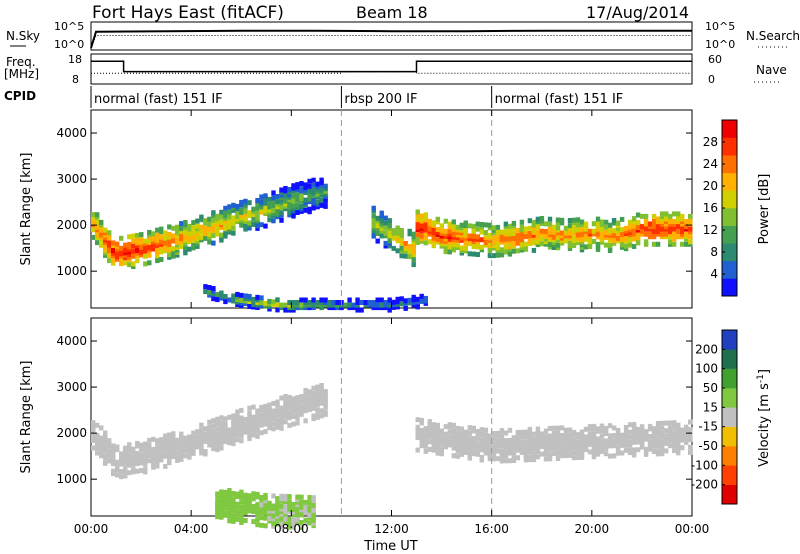  Describe the element at coordinates (764, 425) in the screenshot. I see `velocity-colorbar-label-main: Velocity [m s` at that location.